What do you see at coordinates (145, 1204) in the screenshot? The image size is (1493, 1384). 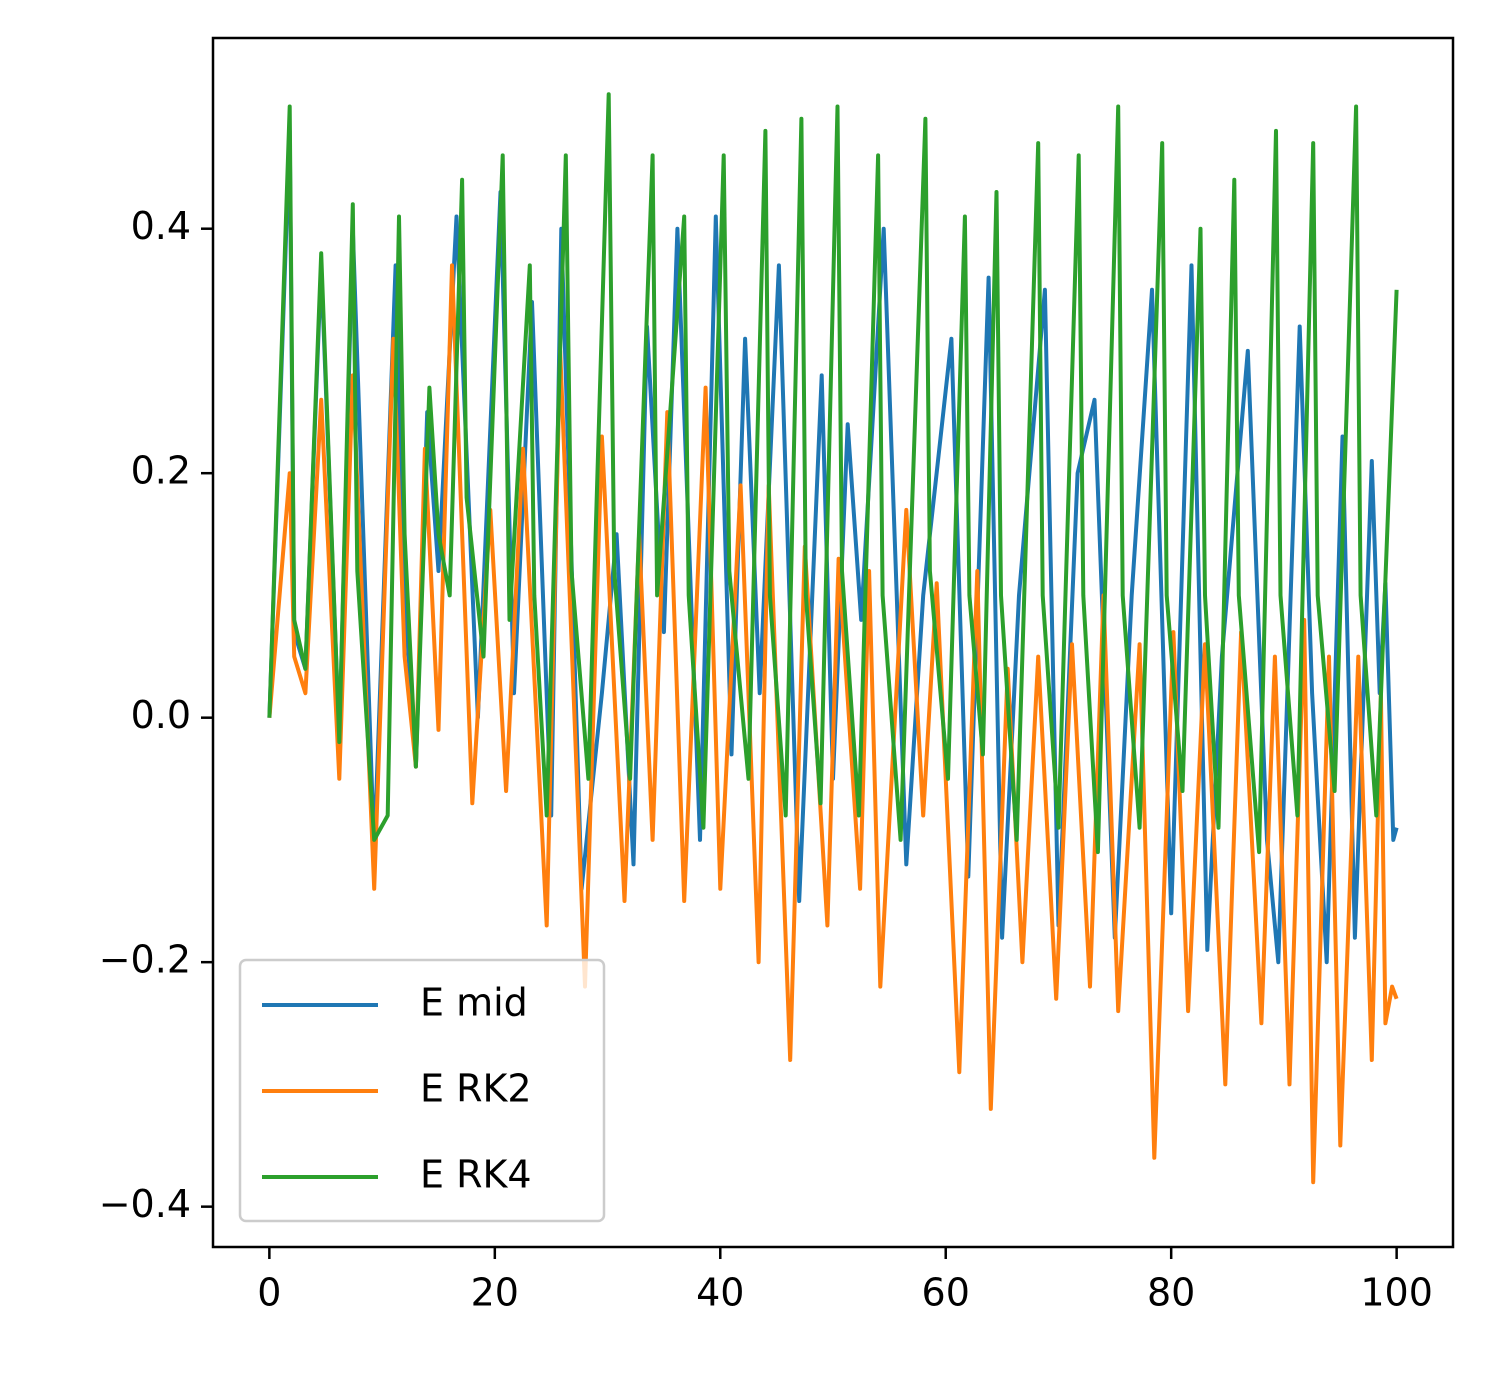 I see `y-tick-label: −0.4` at bounding box center [145, 1204].